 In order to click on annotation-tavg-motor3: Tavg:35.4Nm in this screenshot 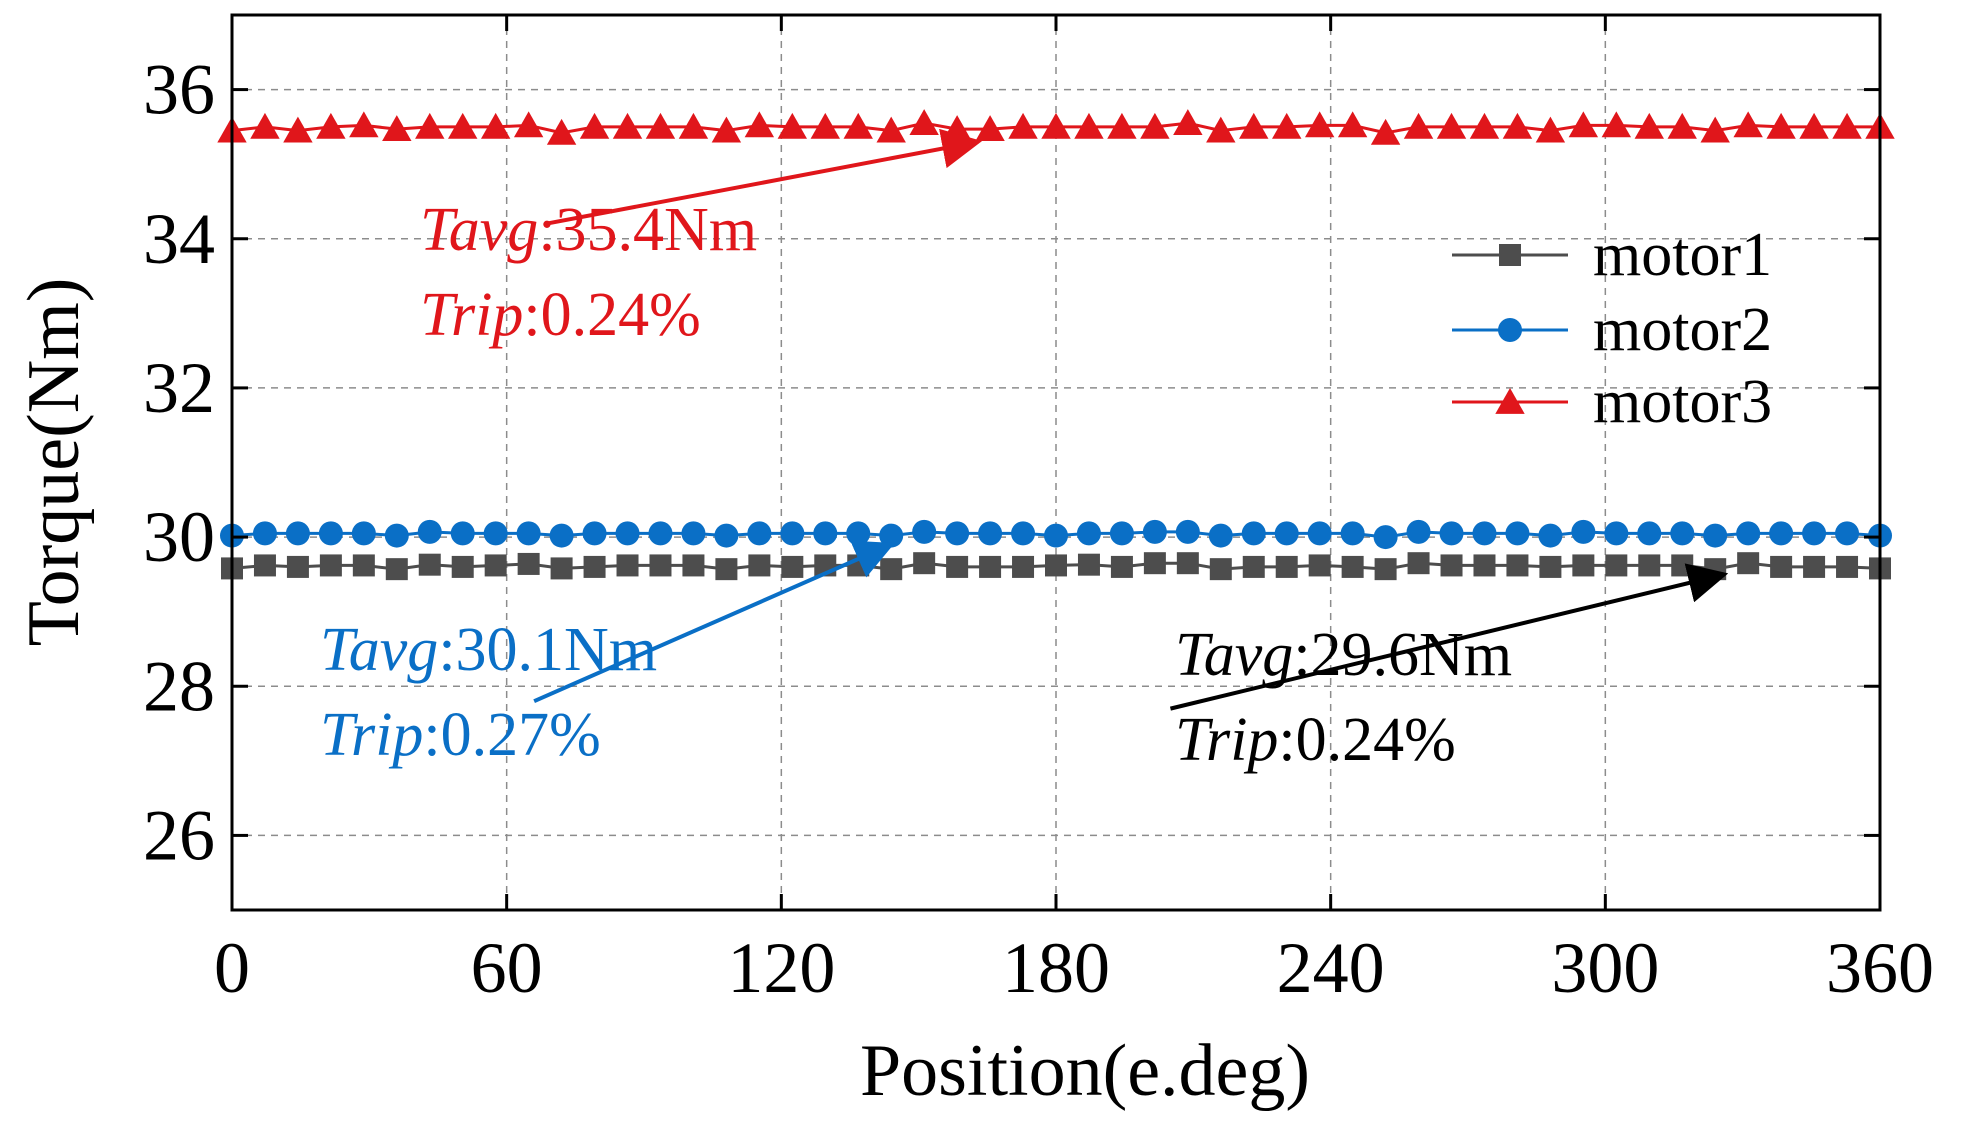, I will do `click(588, 230)`.